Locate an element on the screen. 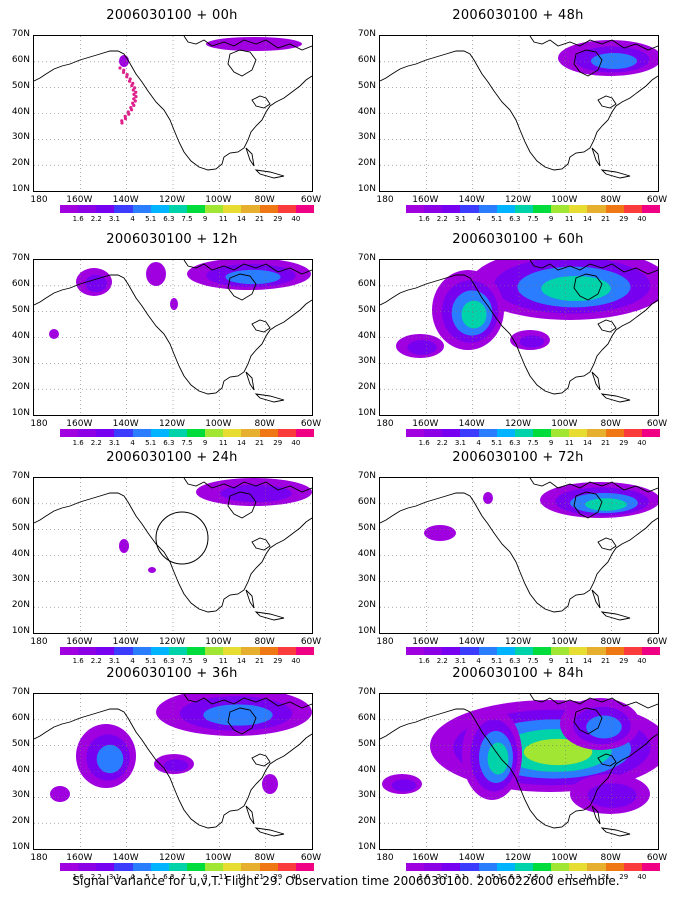 The height and width of the screenshot is (900, 692). lat-tick-label: 20N is located at coordinates (366, 387).